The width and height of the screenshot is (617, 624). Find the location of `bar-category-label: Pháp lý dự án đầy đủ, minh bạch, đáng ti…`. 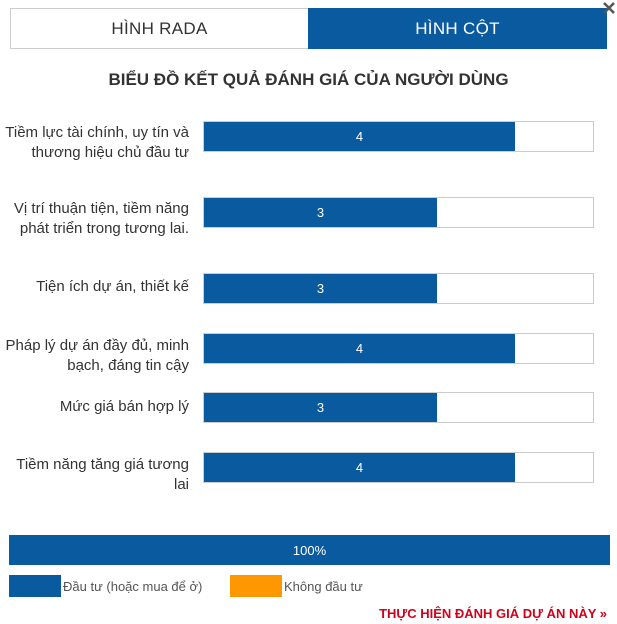

bar-category-label: Pháp lý dự án đầy đủ, minh bạch, đáng ti… is located at coordinates (97, 355).